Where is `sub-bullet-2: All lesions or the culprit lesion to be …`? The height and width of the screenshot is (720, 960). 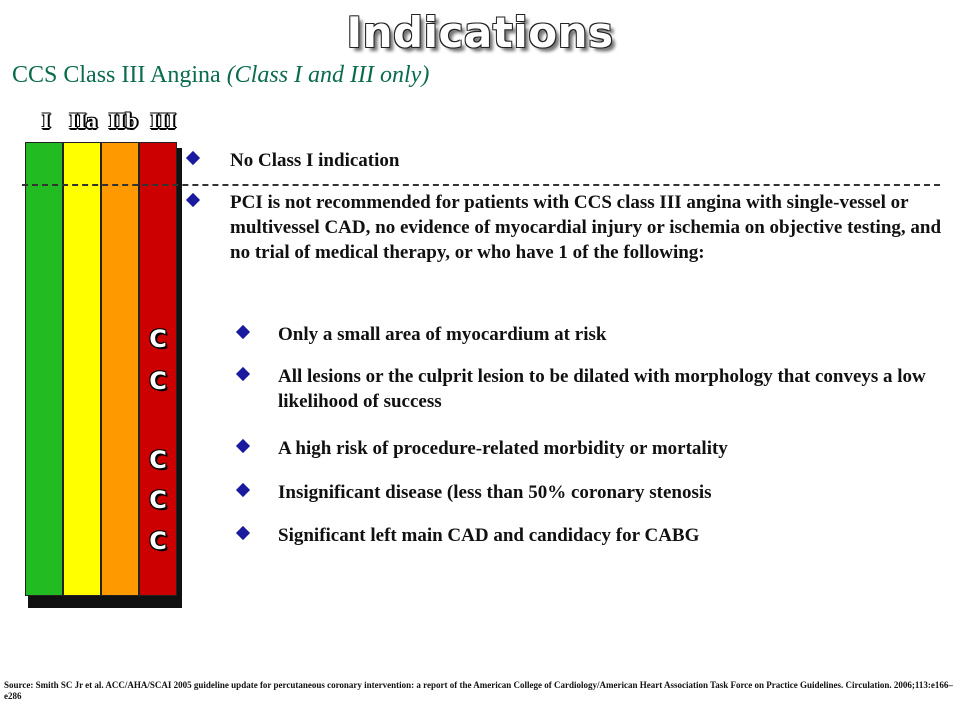
sub-bullet-2: All lesions or the culprit lesion to be … is located at coordinates (592, 389).